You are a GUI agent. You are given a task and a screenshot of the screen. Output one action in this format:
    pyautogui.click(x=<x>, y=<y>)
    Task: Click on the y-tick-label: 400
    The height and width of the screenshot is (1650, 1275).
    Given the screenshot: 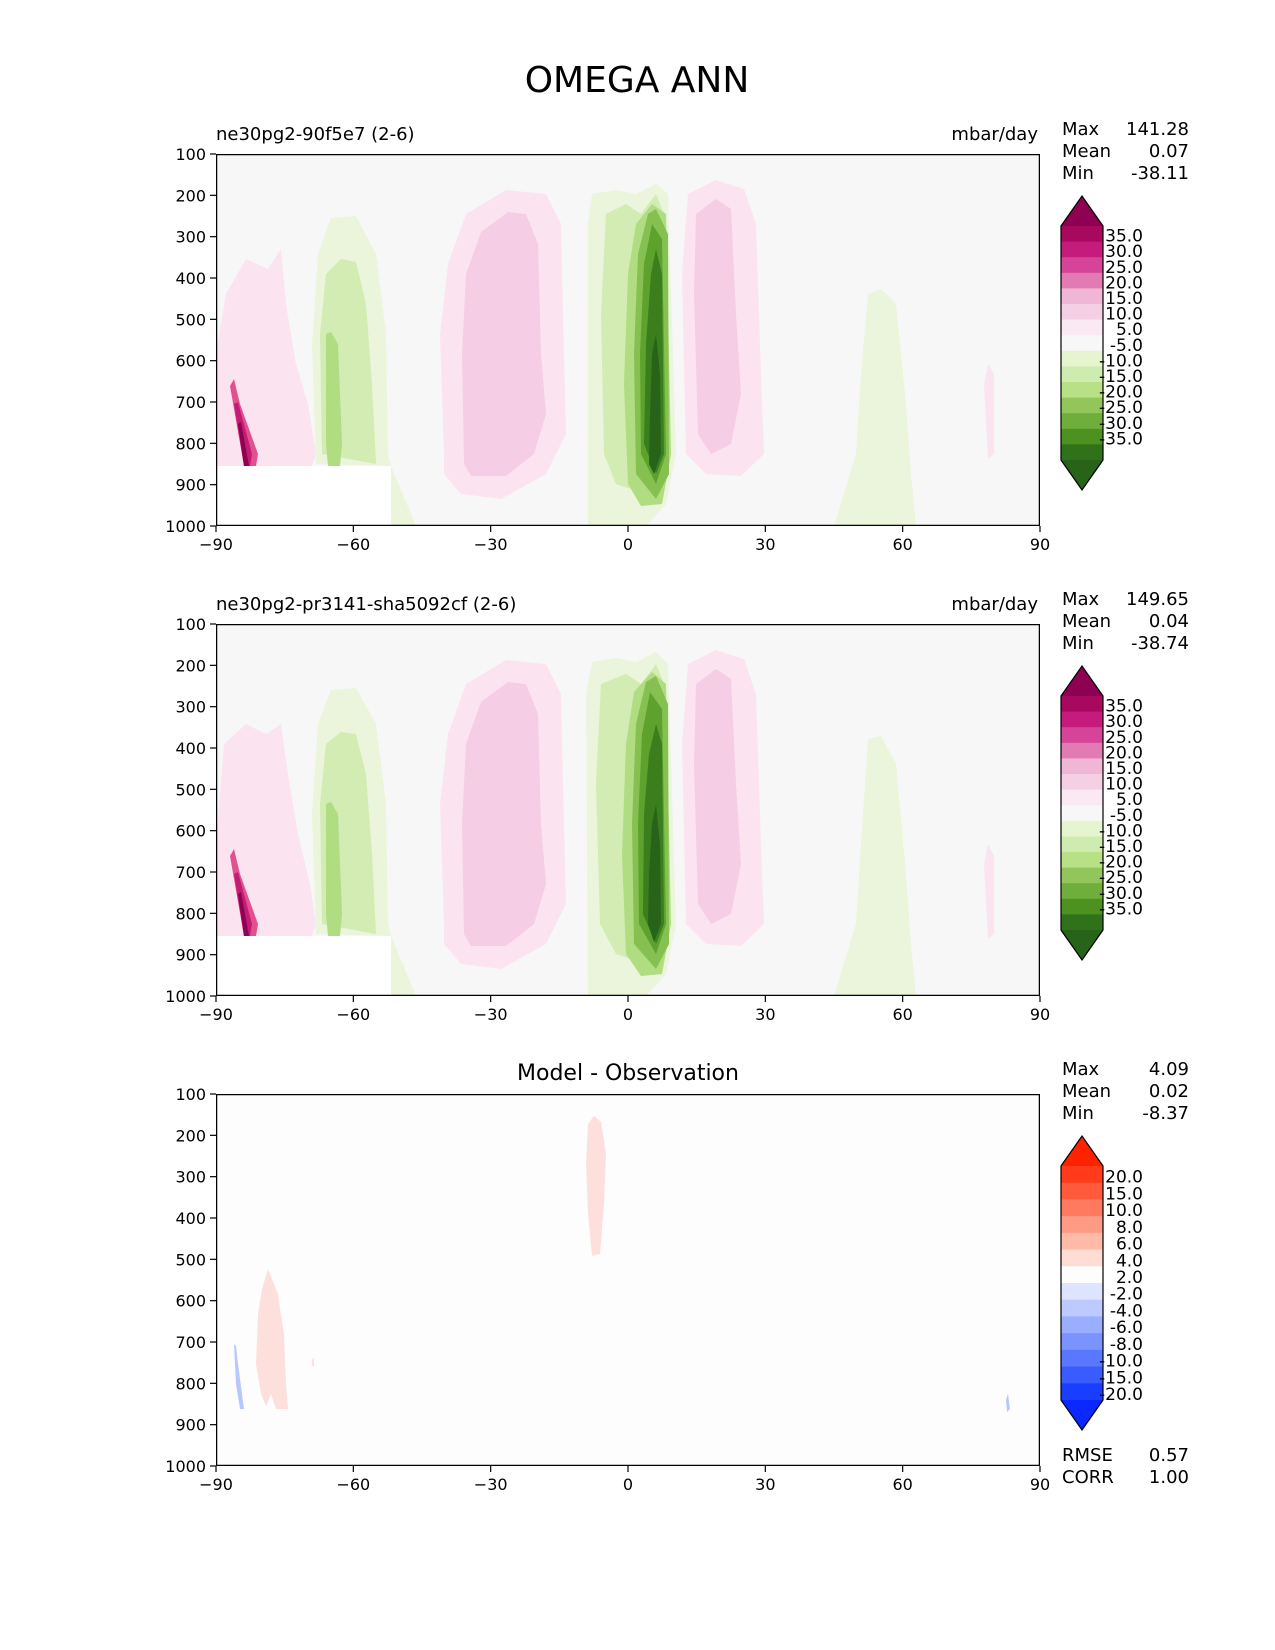 What is the action you would take?
    pyautogui.click(x=190, y=1218)
    